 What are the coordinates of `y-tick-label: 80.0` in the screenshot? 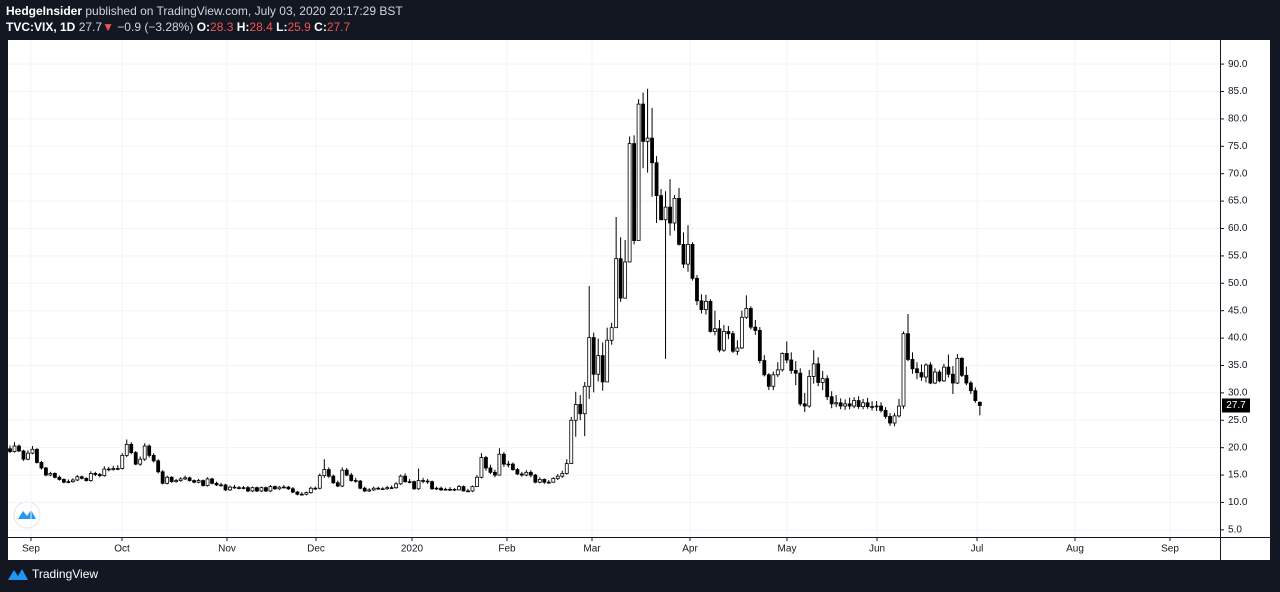 It's located at (1238, 119).